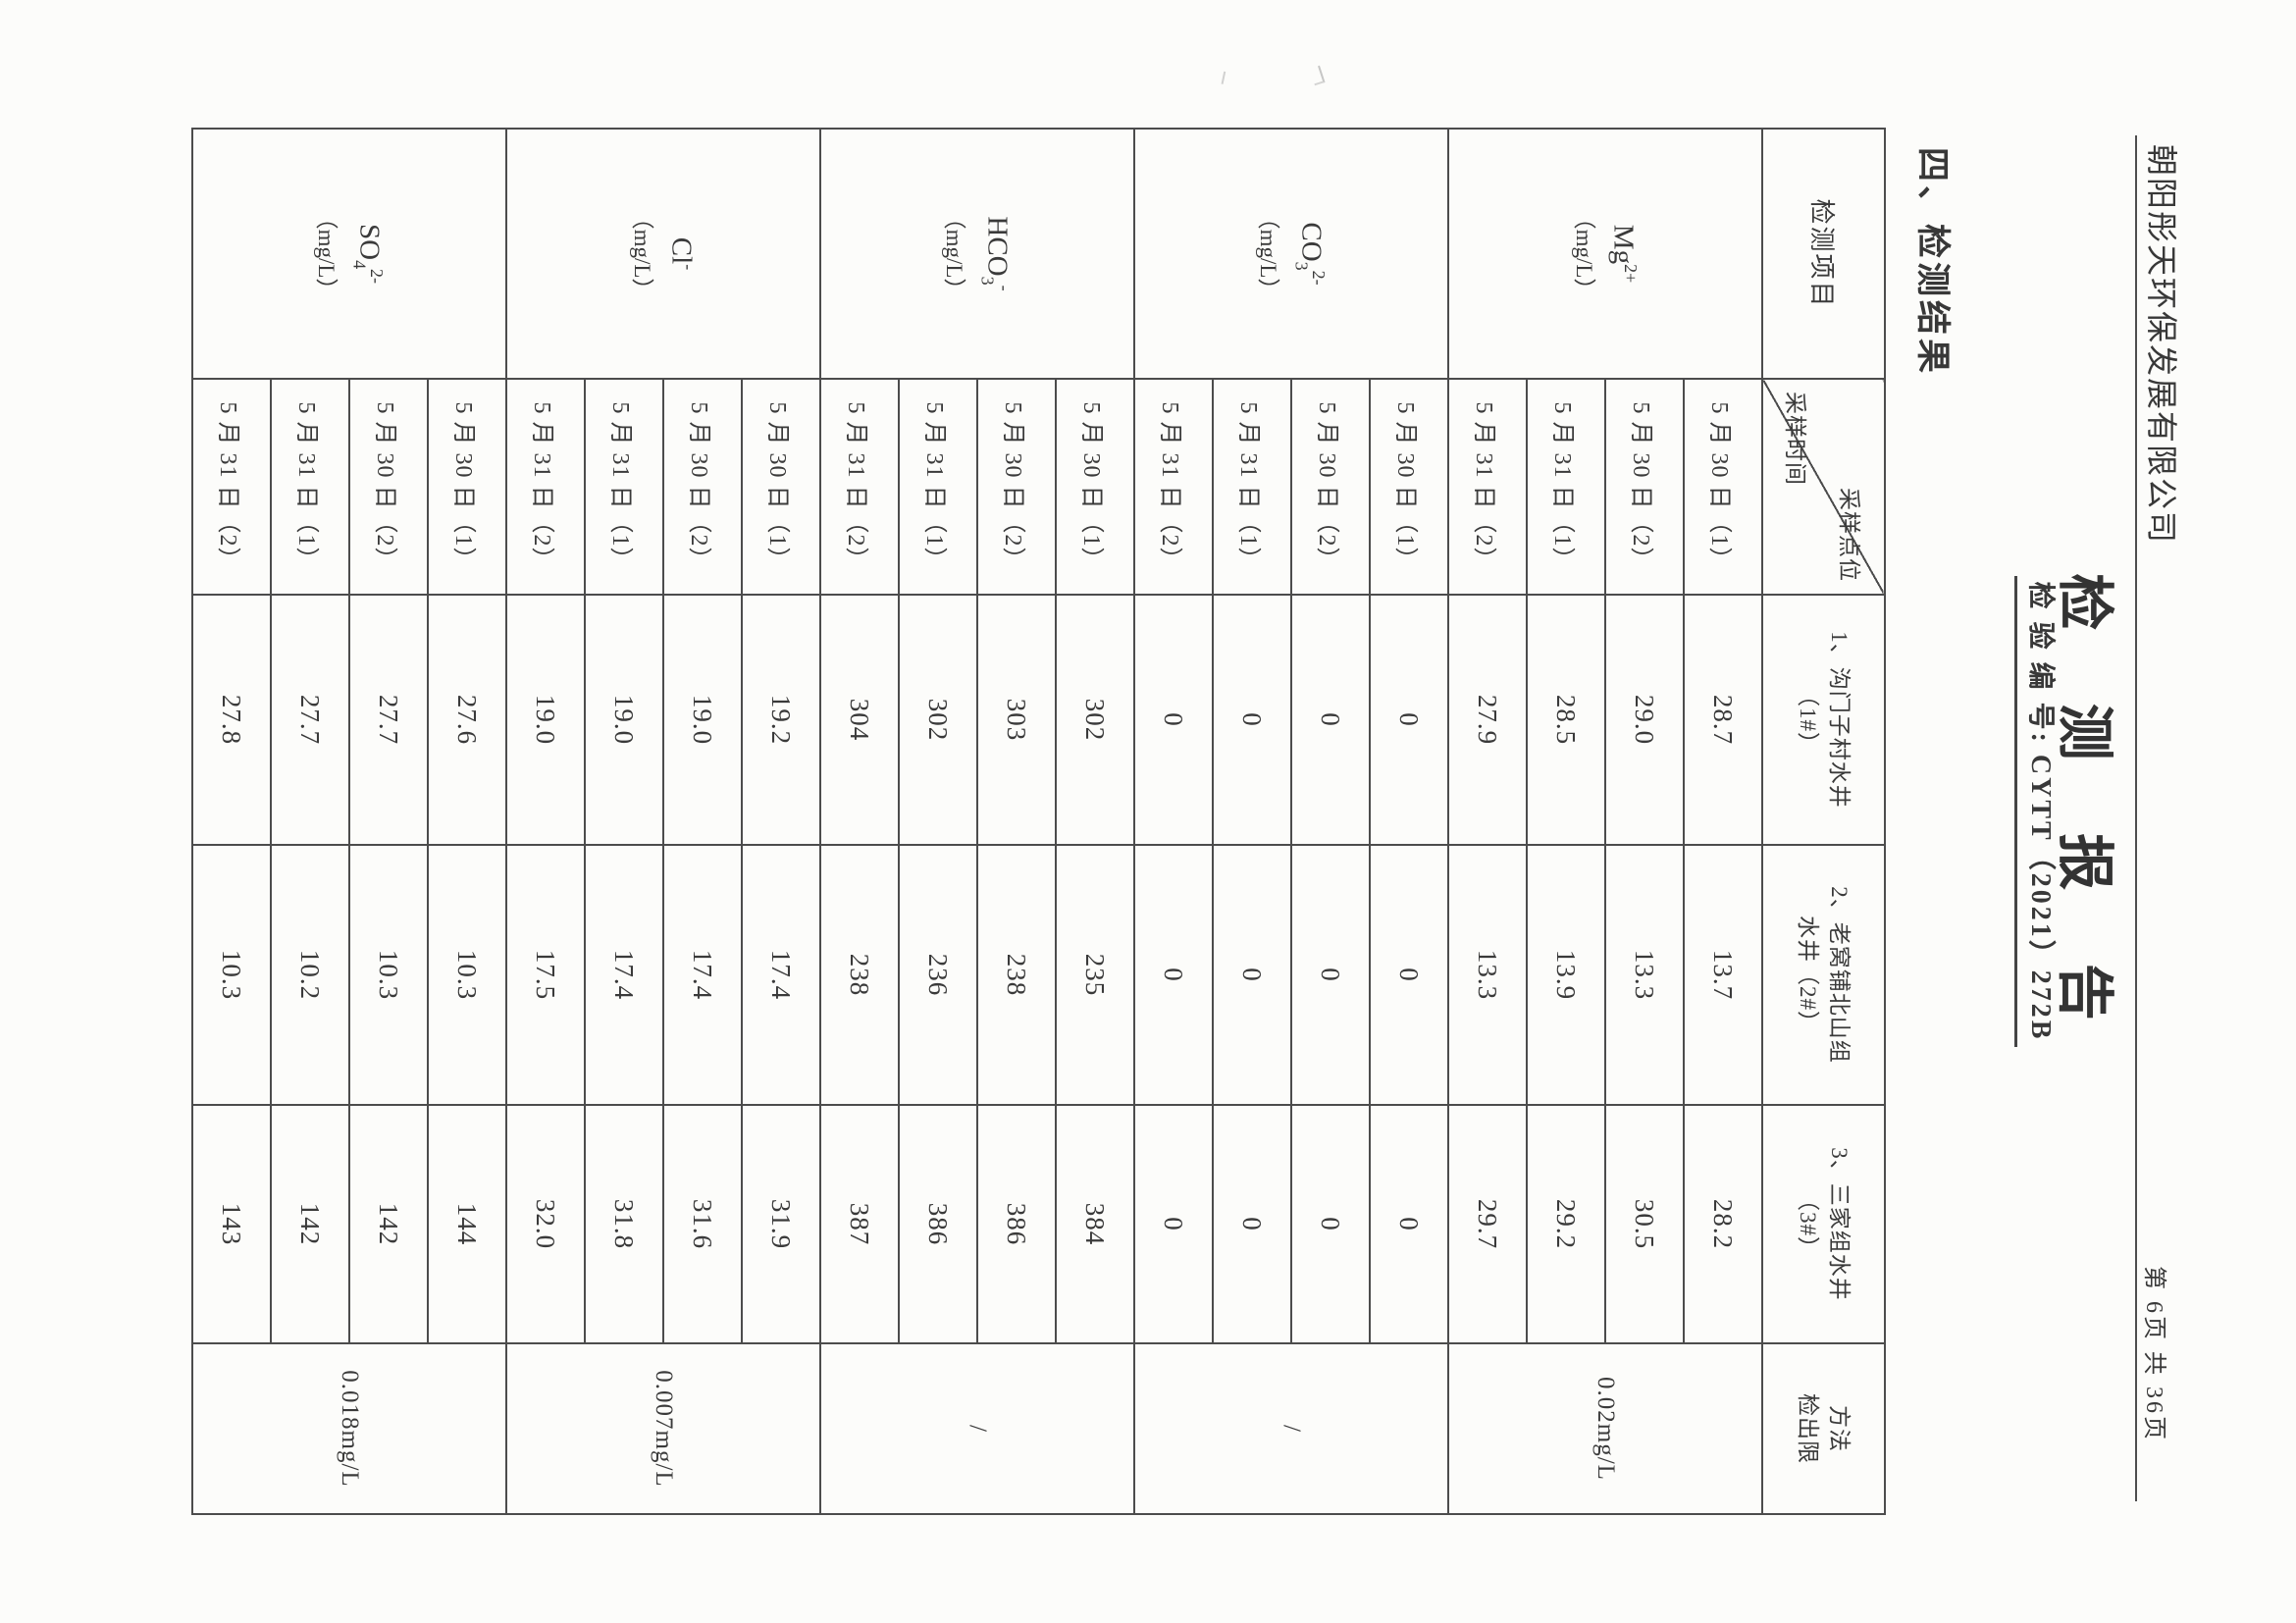 This screenshot has width=2296, height=1623. I want to click on corner-label-sampling-point: 采样点位, so click(1849, 535).